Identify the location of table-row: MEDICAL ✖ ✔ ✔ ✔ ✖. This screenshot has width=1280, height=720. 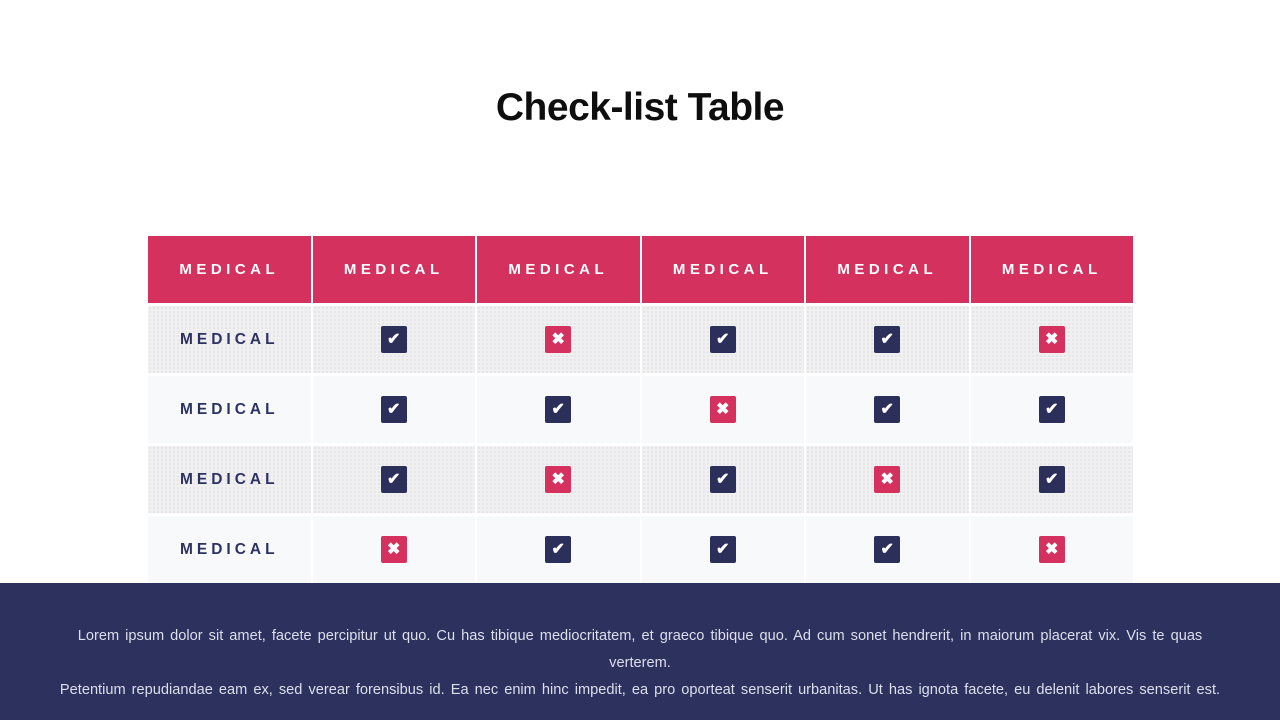
(640, 549).